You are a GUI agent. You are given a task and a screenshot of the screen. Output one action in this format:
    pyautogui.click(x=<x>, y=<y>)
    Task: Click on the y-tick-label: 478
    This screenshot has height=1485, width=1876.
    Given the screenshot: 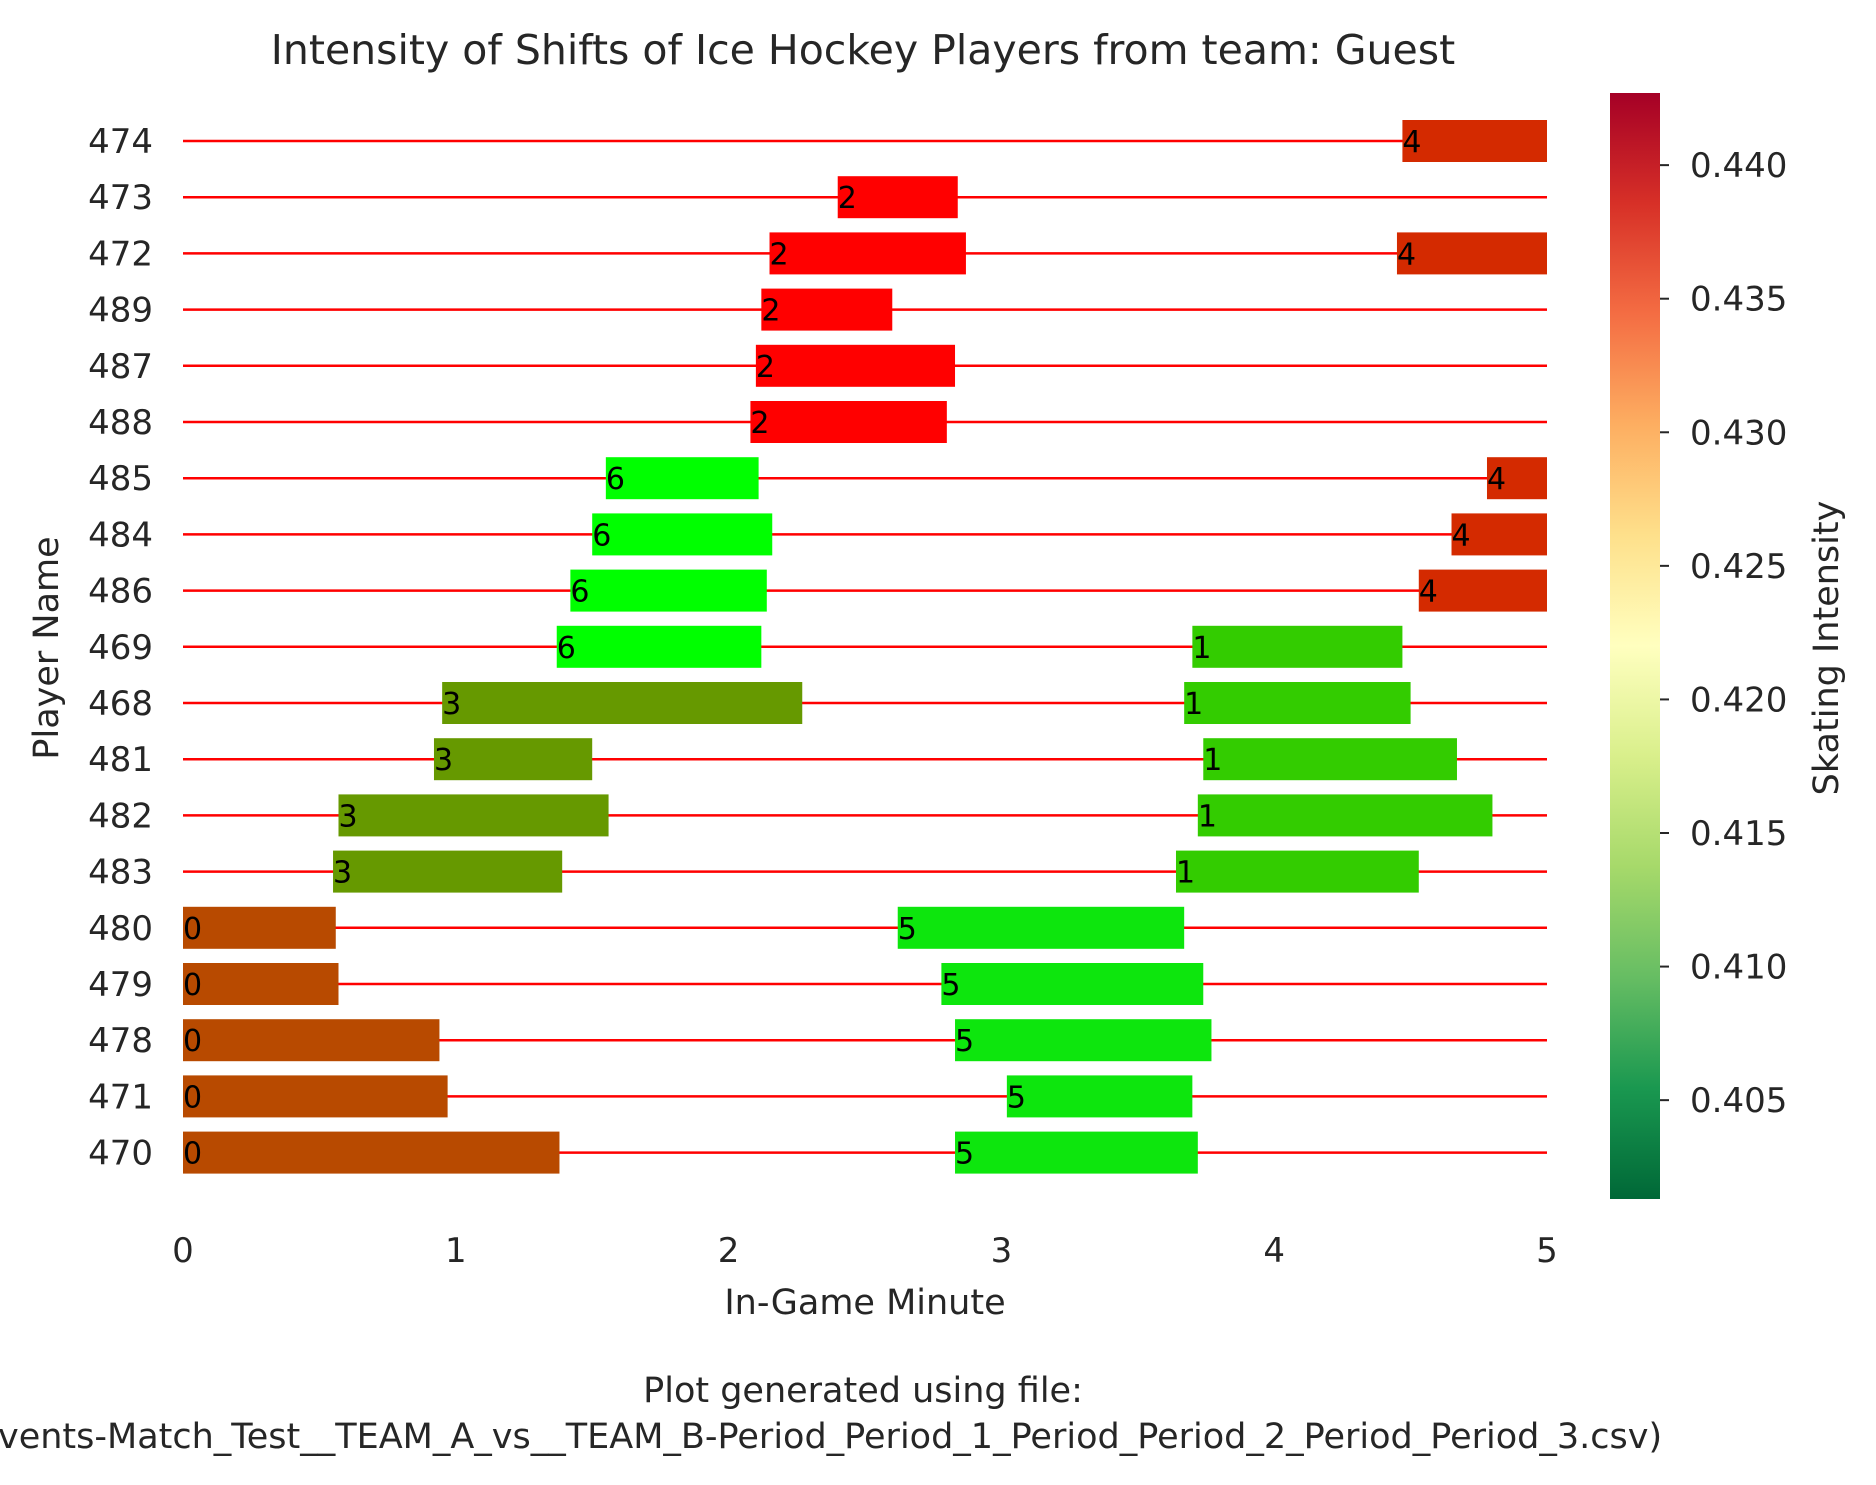 What is the action you would take?
    pyautogui.click(x=120, y=1041)
    